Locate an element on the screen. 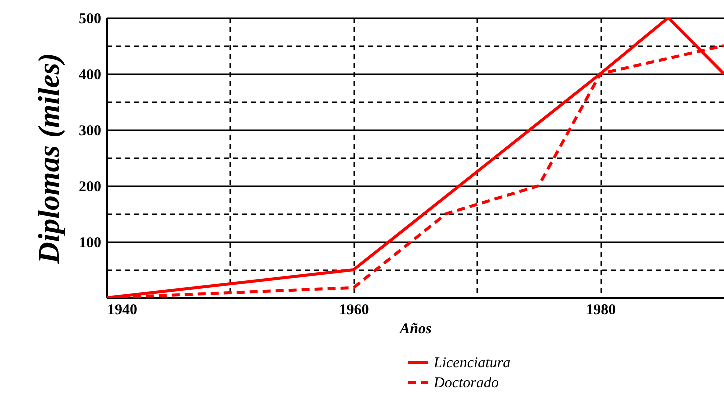 Image resolution: width=724 pixels, height=401 pixels. x-tick-label: 1960 is located at coordinates (354, 310).